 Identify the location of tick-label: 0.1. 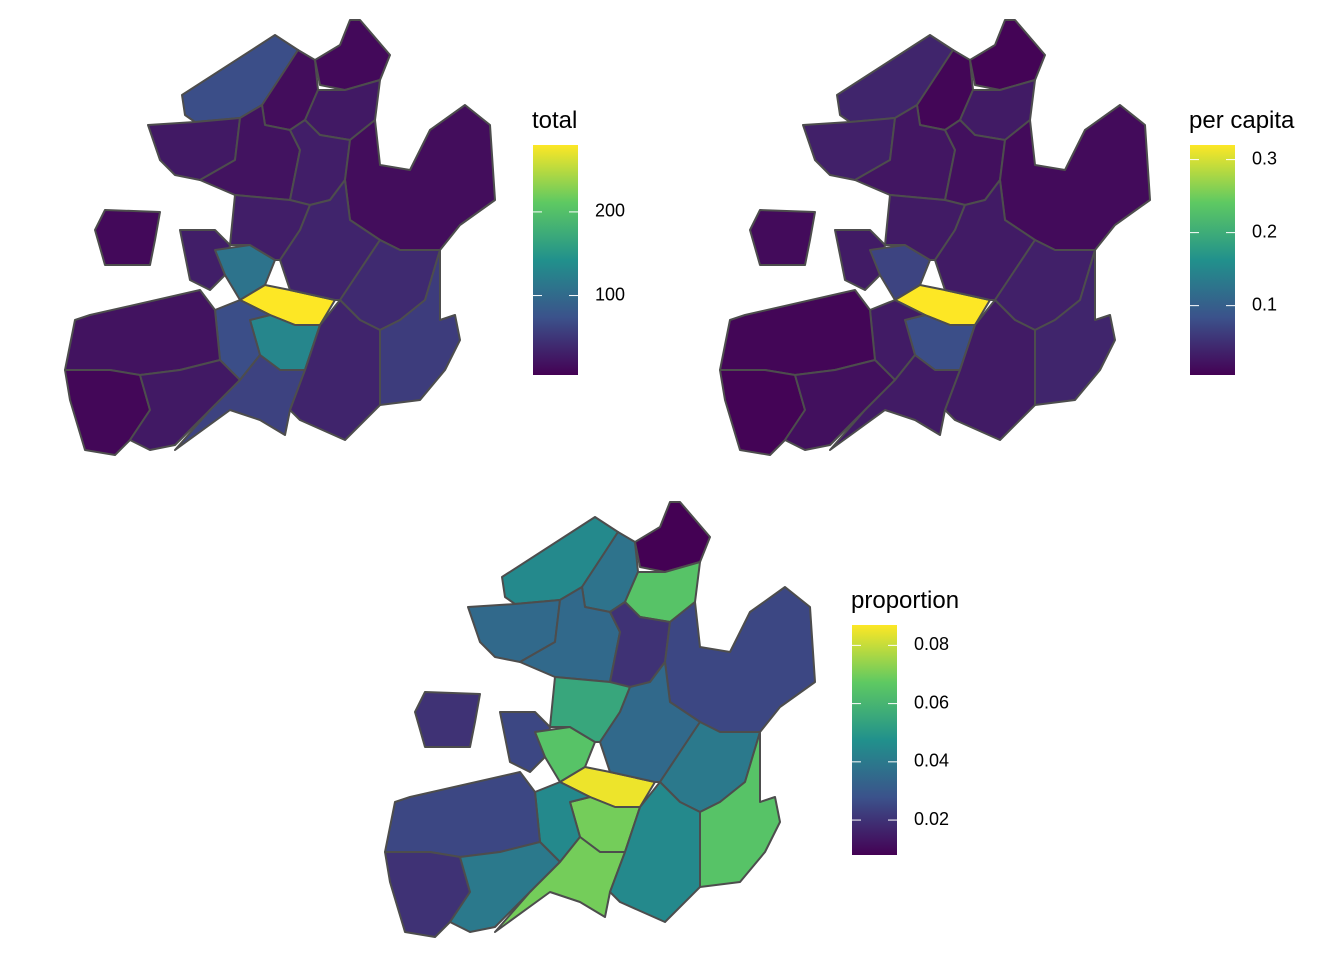
(1264, 304).